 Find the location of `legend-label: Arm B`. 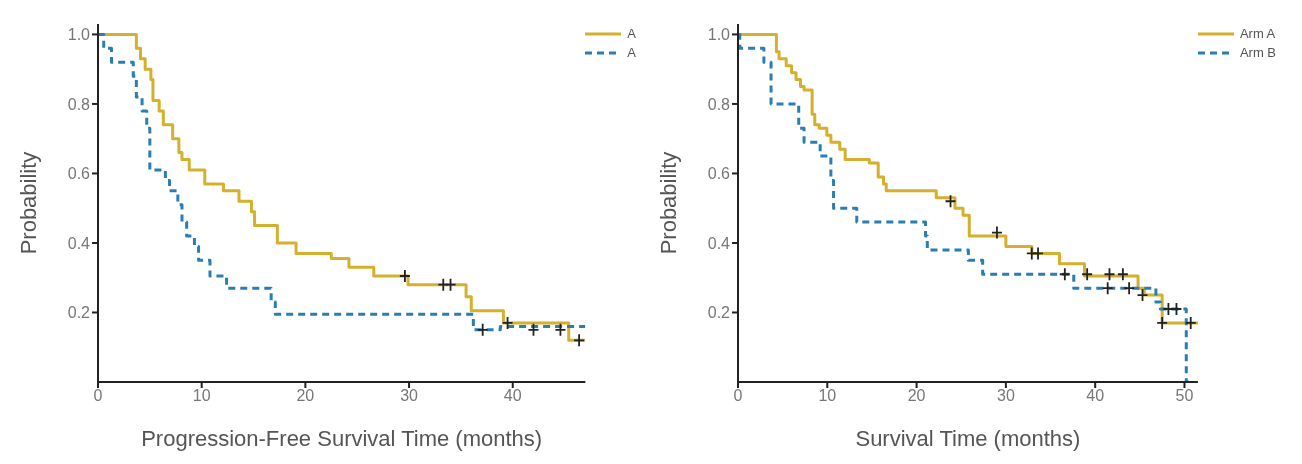

legend-label: Arm B is located at coordinates (1257, 52).